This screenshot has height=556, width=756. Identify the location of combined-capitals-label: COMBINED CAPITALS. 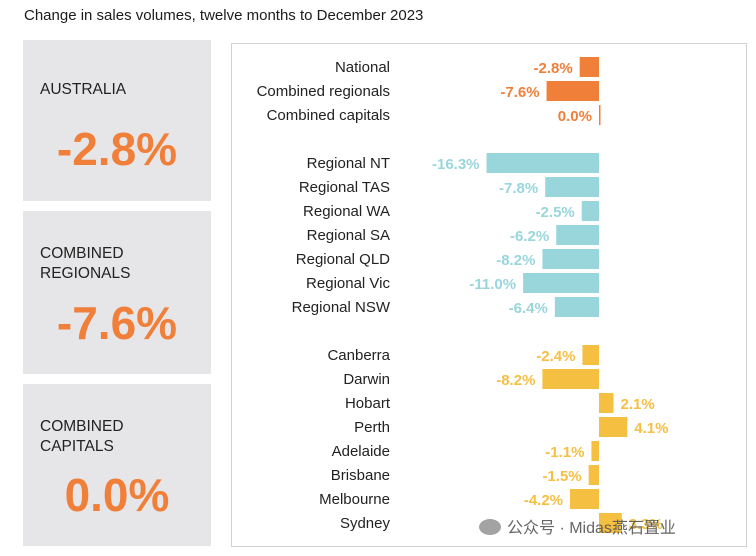
(82, 436).